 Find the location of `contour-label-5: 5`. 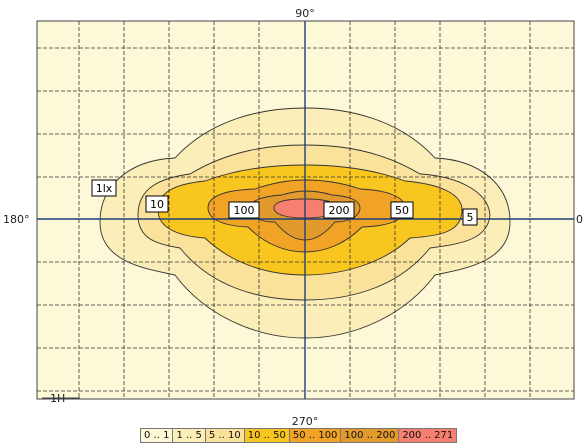

contour-label-5: 5 is located at coordinates (470, 217).